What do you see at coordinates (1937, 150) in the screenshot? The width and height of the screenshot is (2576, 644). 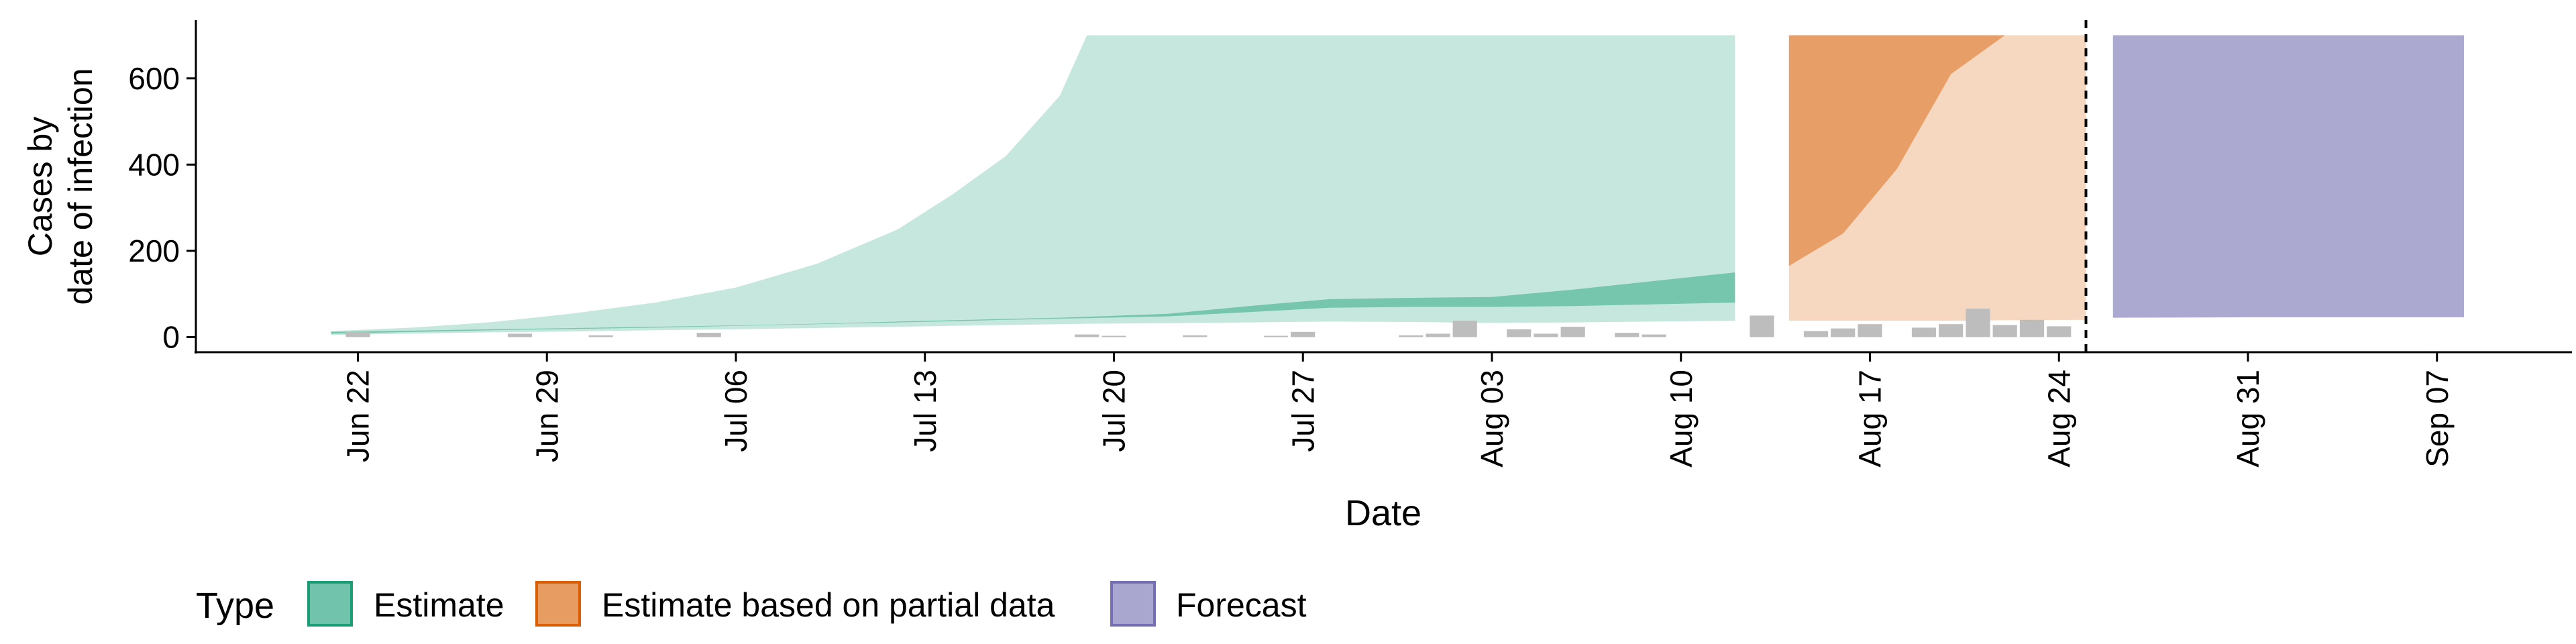 I see `ribbon-50-estimate-based-on-partial-data` at bounding box center [1937, 150].